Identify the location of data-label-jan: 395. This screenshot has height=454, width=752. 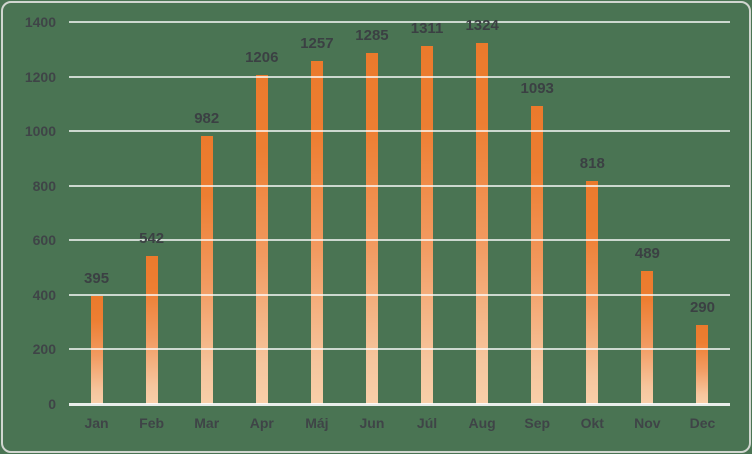
(97, 279).